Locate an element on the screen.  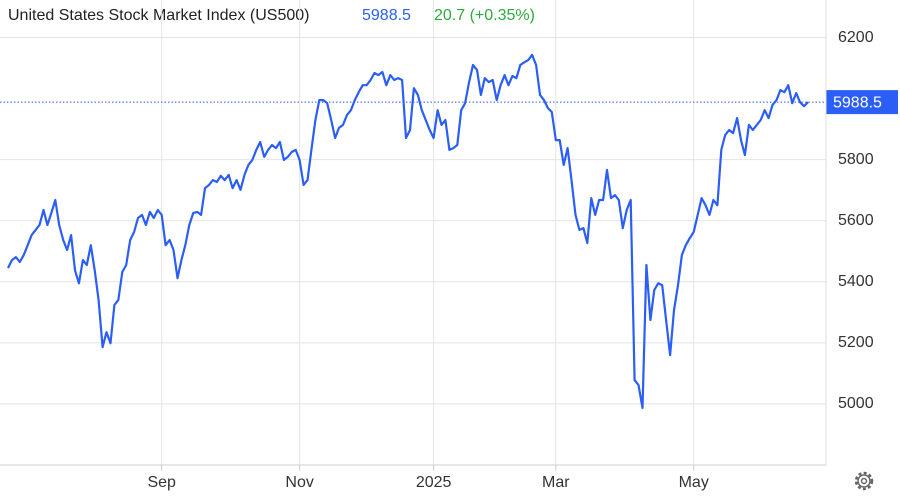
gear-teeth is located at coordinates (864, 481).